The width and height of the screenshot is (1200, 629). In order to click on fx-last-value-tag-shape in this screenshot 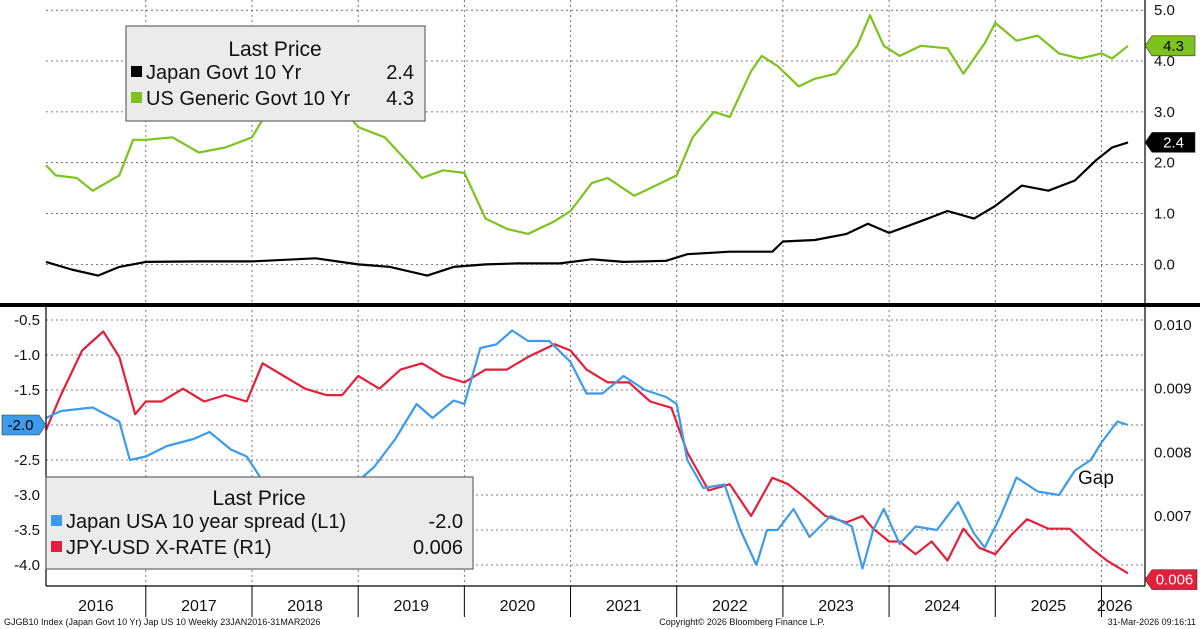, I will do `click(1171, 579)`.